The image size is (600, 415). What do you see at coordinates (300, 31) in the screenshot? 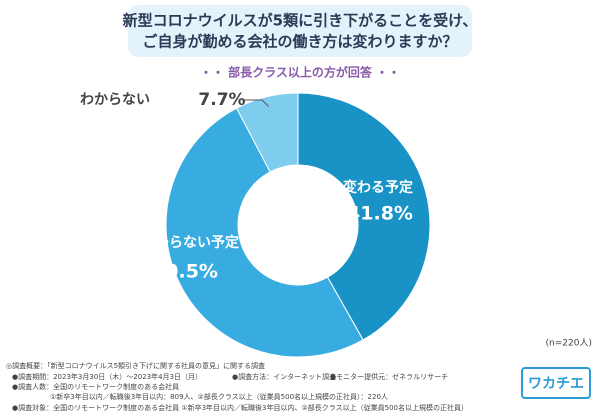
I see `title-box` at bounding box center [300, 31].